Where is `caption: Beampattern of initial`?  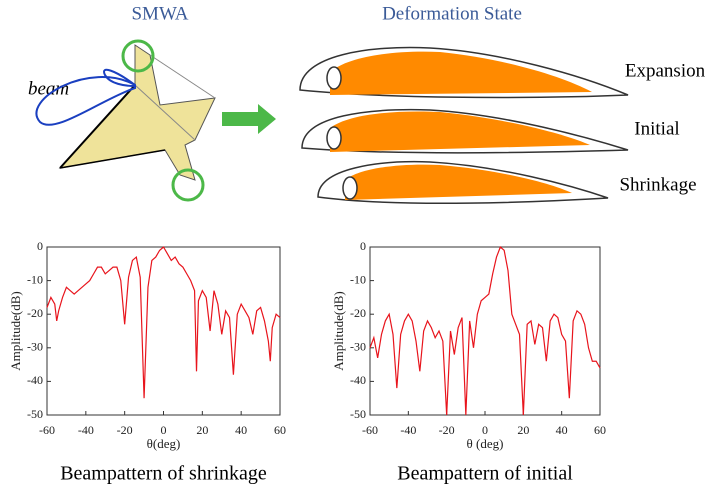
caption: Beampattern of initial is located at coordinates (485, 474).